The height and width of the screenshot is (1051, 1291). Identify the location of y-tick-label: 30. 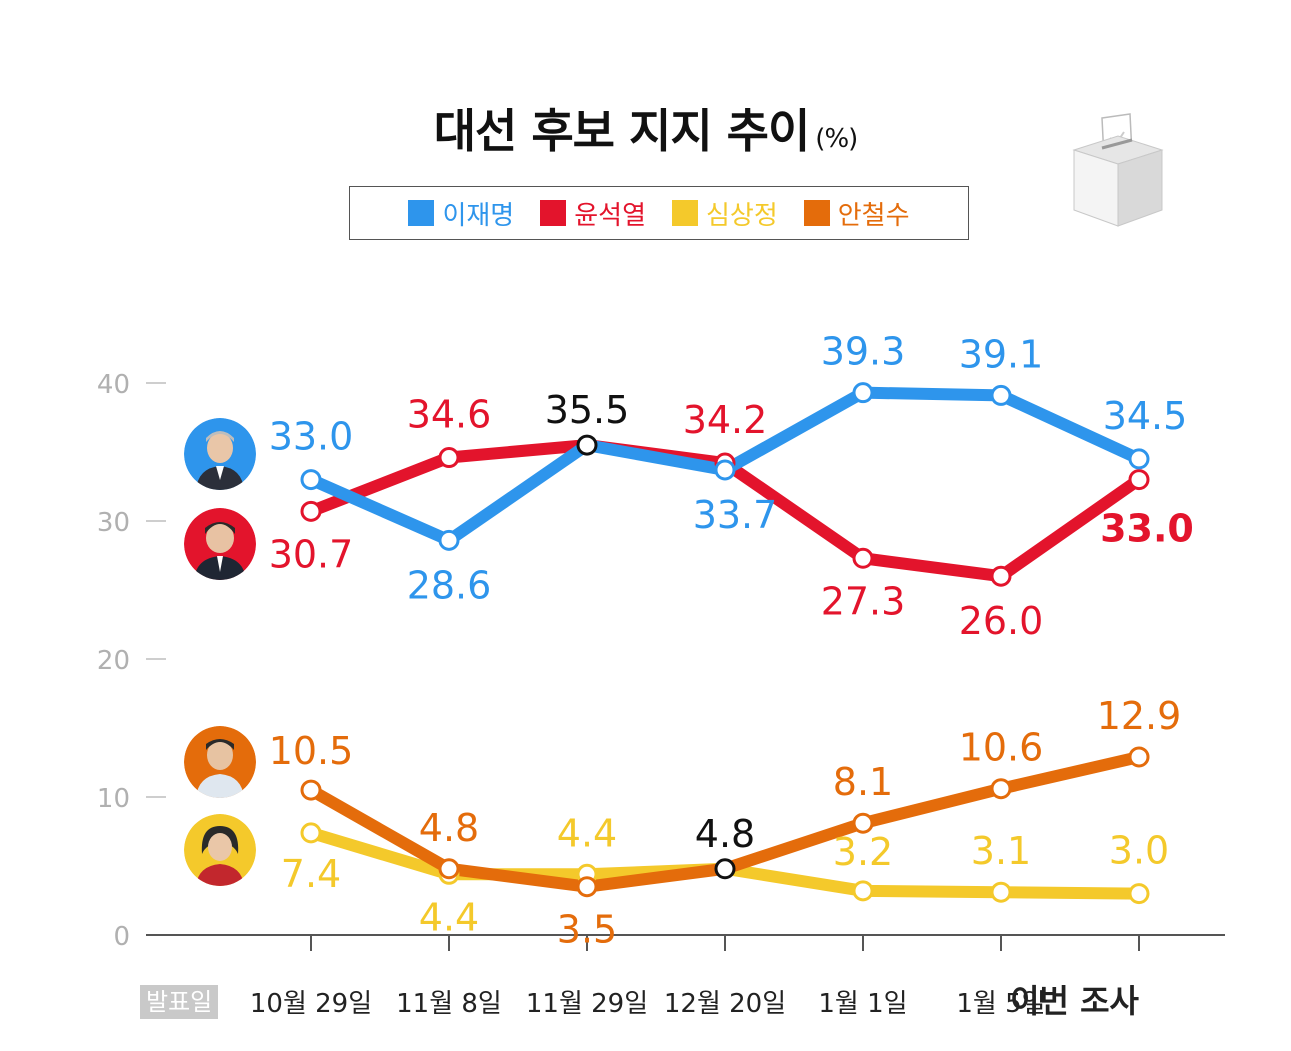
(113, 523).